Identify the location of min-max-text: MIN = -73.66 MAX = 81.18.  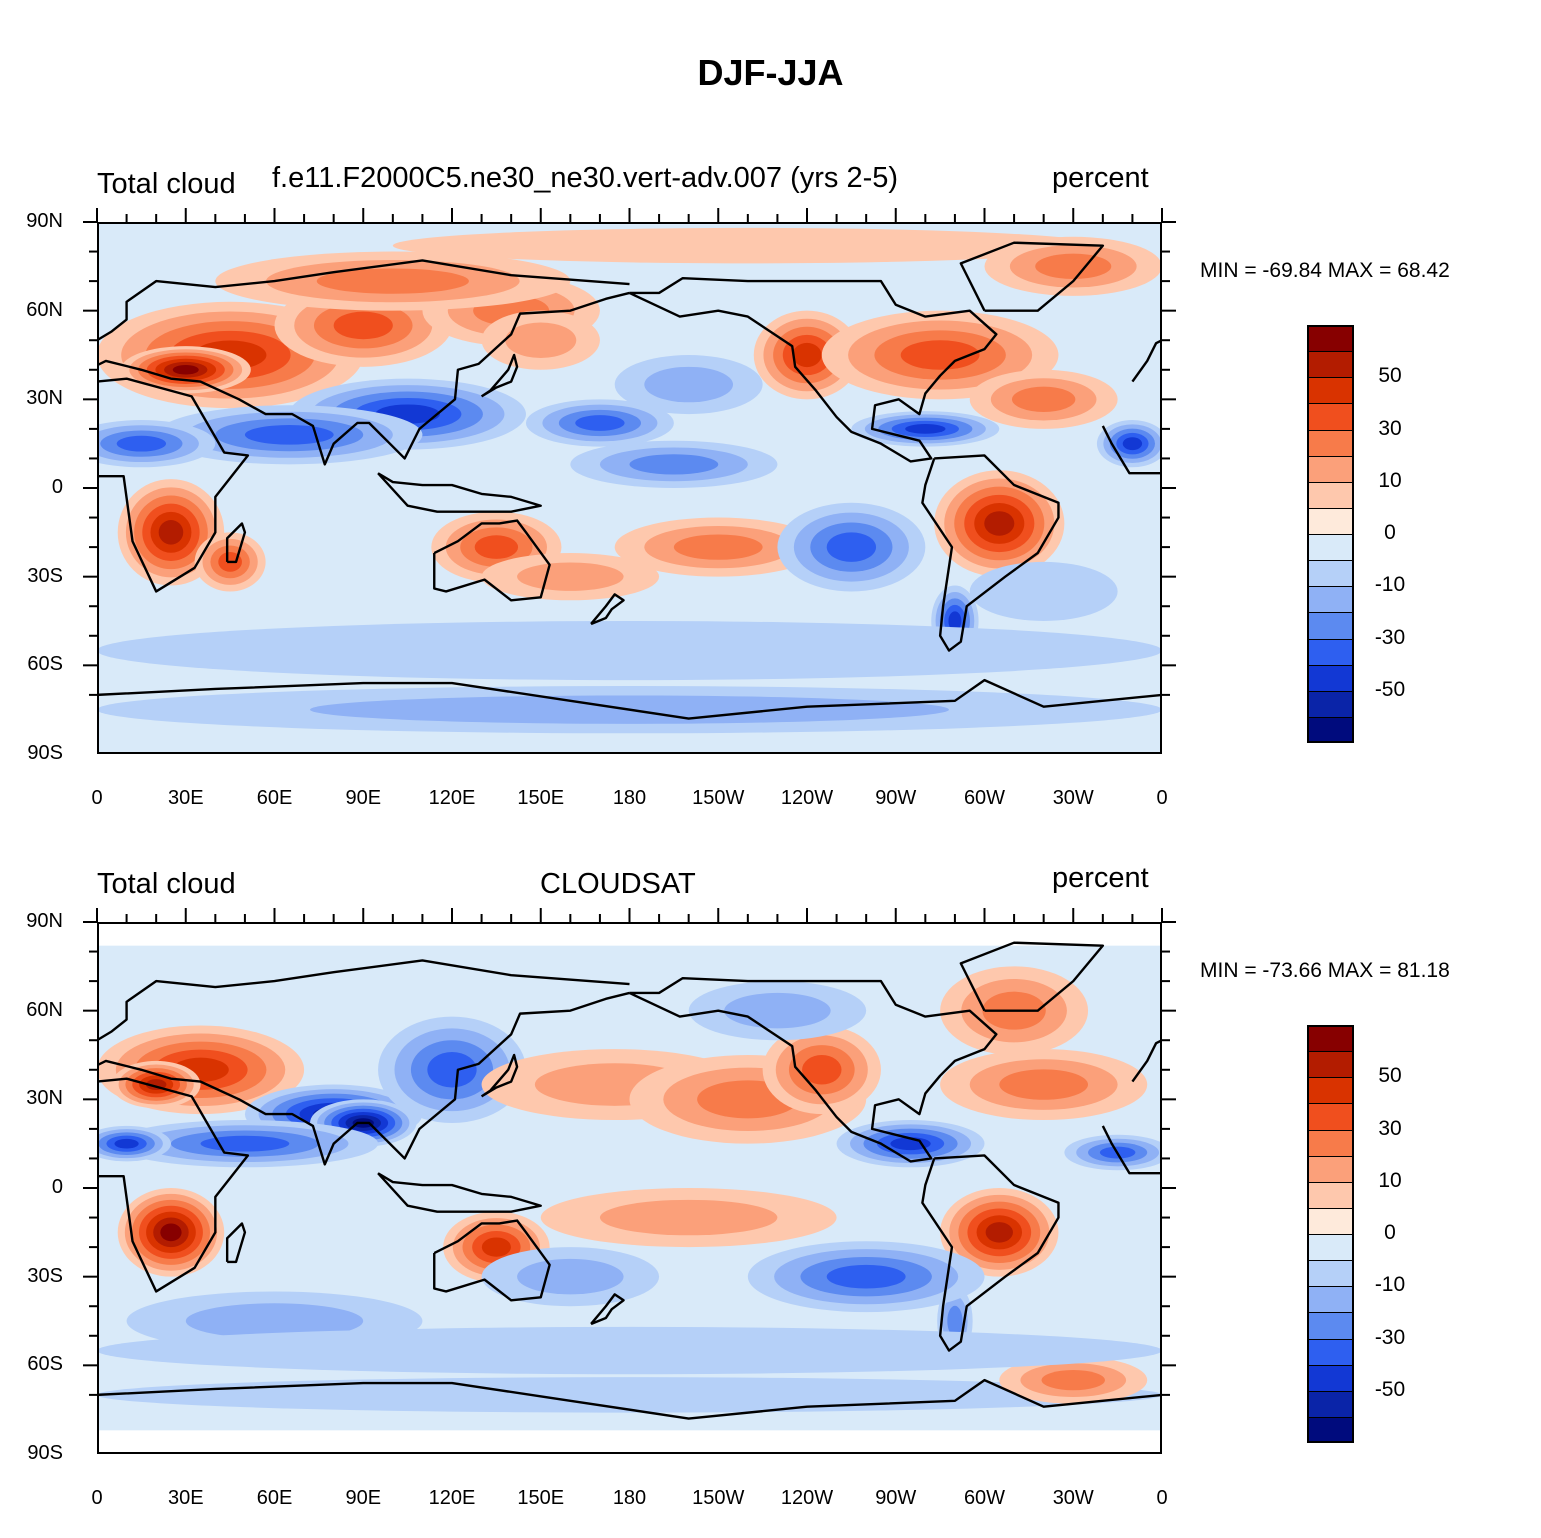
(1325, 970).